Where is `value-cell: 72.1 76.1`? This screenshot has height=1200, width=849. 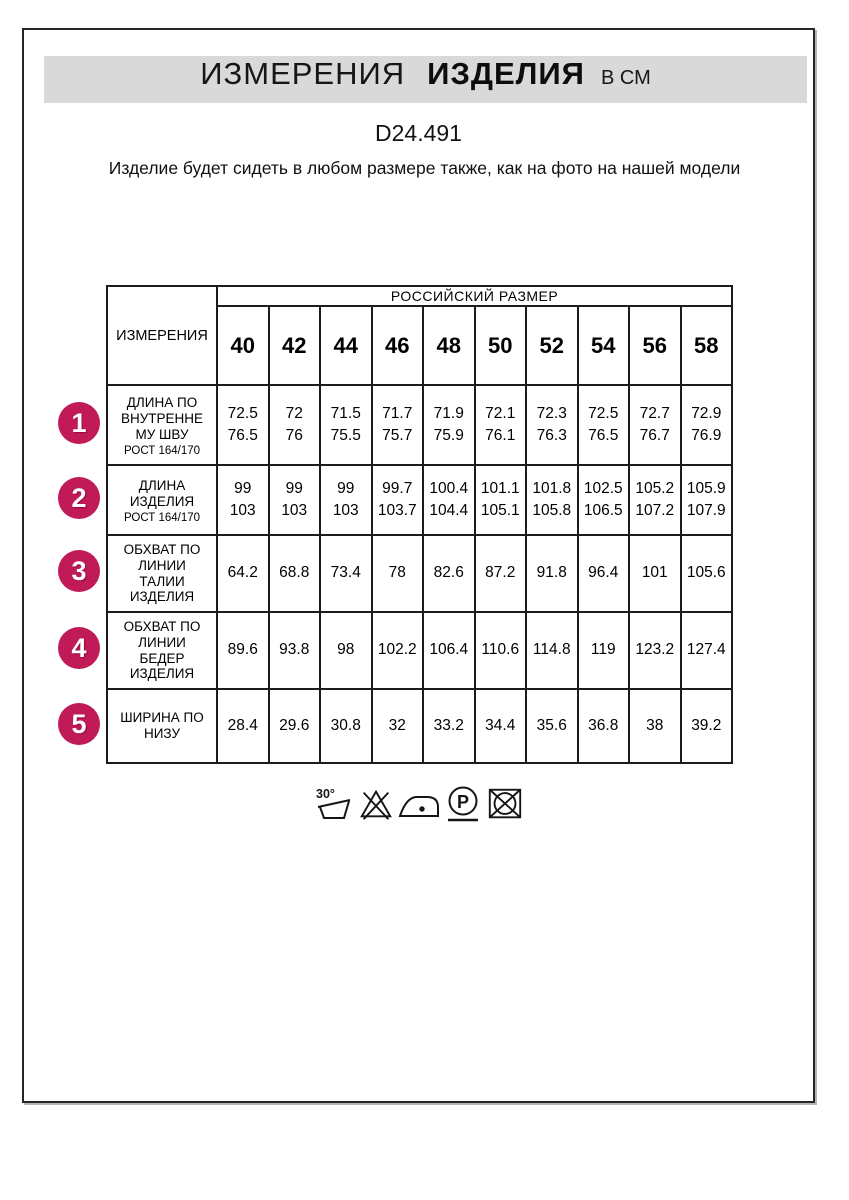 value-cell: 72.1 76.1 is located at coordinates (500, 425).